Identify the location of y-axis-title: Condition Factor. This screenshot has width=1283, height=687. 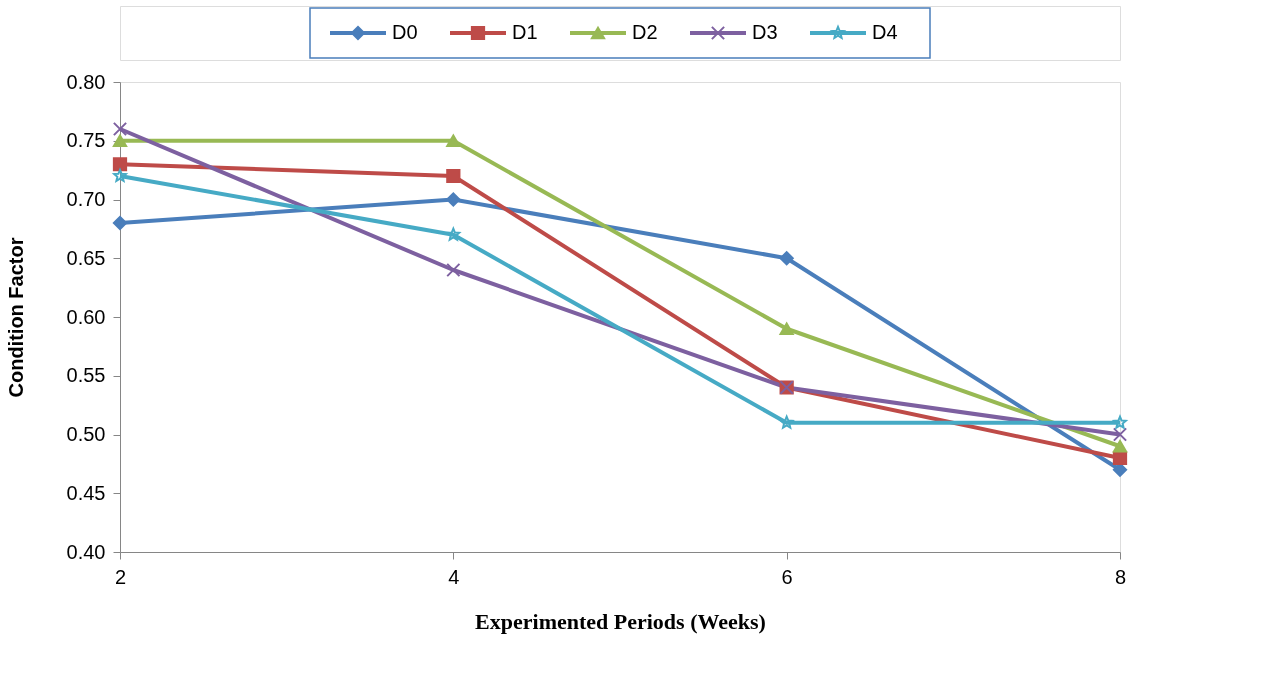
(15, 317).